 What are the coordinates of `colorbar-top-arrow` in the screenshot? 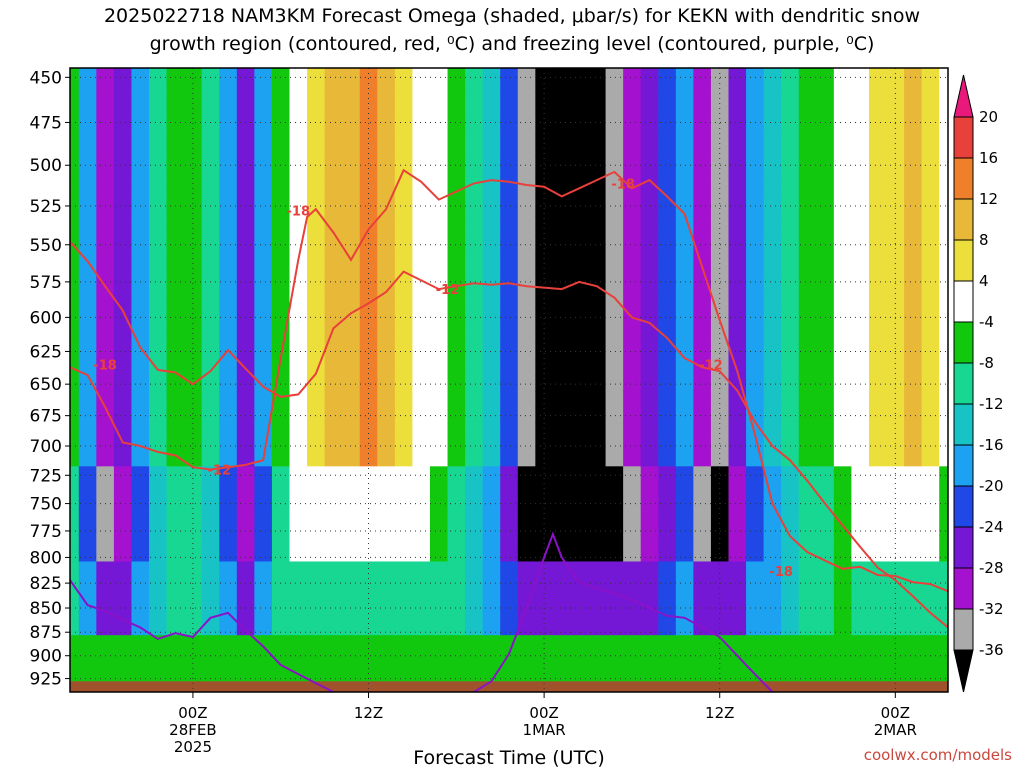 It's located at (963, 96).